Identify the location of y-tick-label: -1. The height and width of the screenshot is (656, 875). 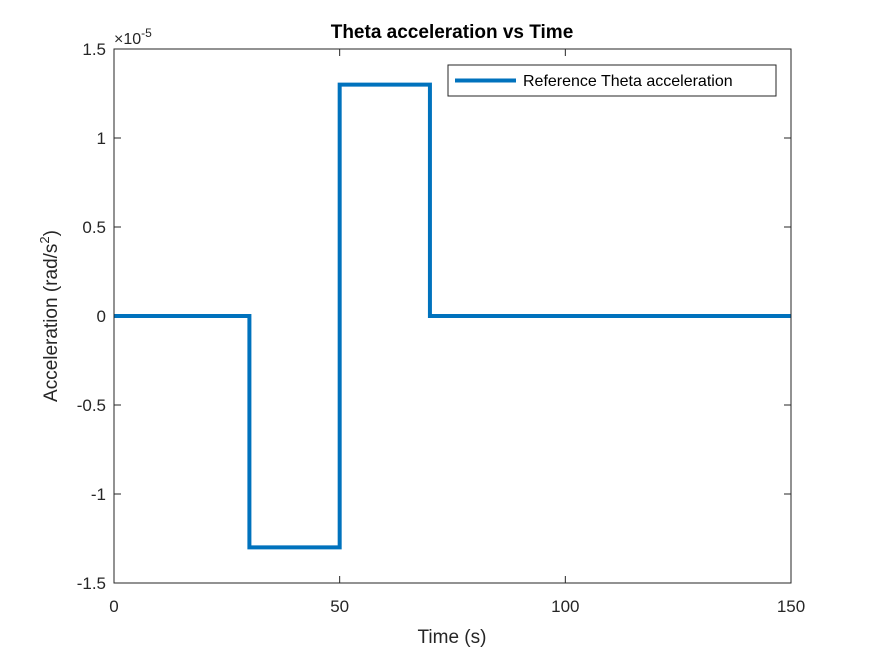
(98, 494).